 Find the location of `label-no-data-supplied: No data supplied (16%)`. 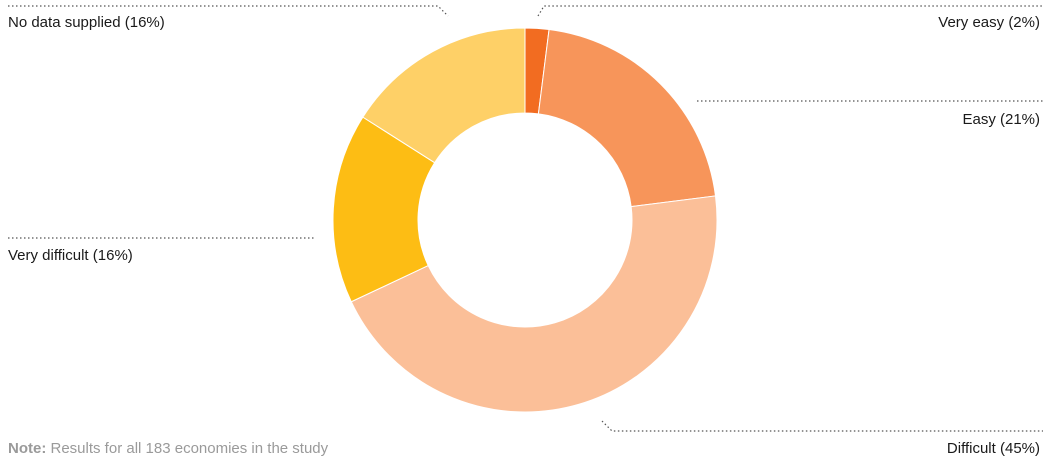

label-no-data-supplied: No data supplied (16%) is located at coordinates (86, 22).